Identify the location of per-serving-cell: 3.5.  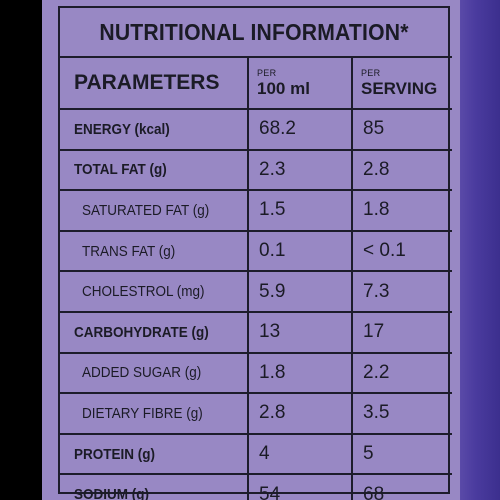
(401, 413).